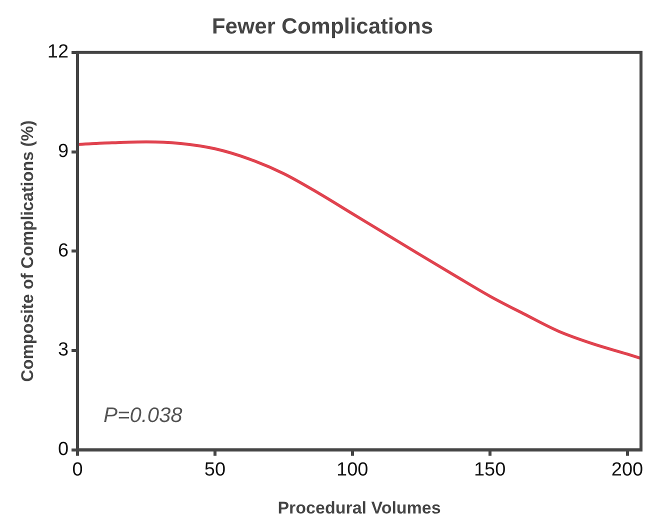  Describe the element at coordinates (490, 469) in the screenshot. I see `x-tick-label: 150` at that location.